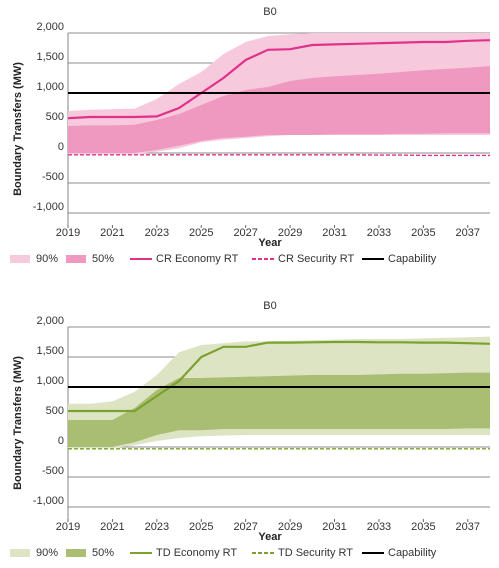 This screenshot has height=568, width=499. What do you see at coordinates (196, 553) in the screenshot?
I see `legend-label: TD Economy RT` at bounding box center [196, 553].